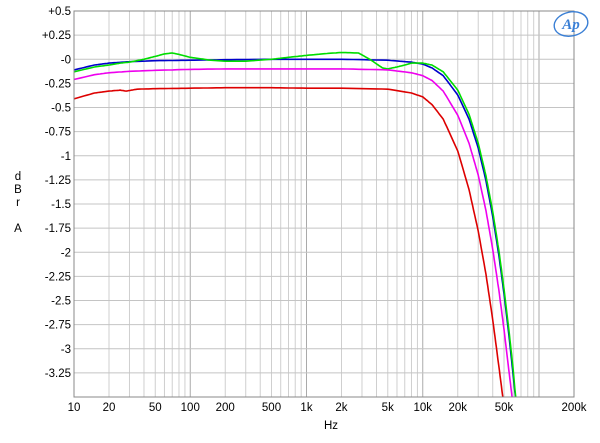 This screenshot has width=600, height=443. I want to click on x-tick-label: 20, so click(109, 408).